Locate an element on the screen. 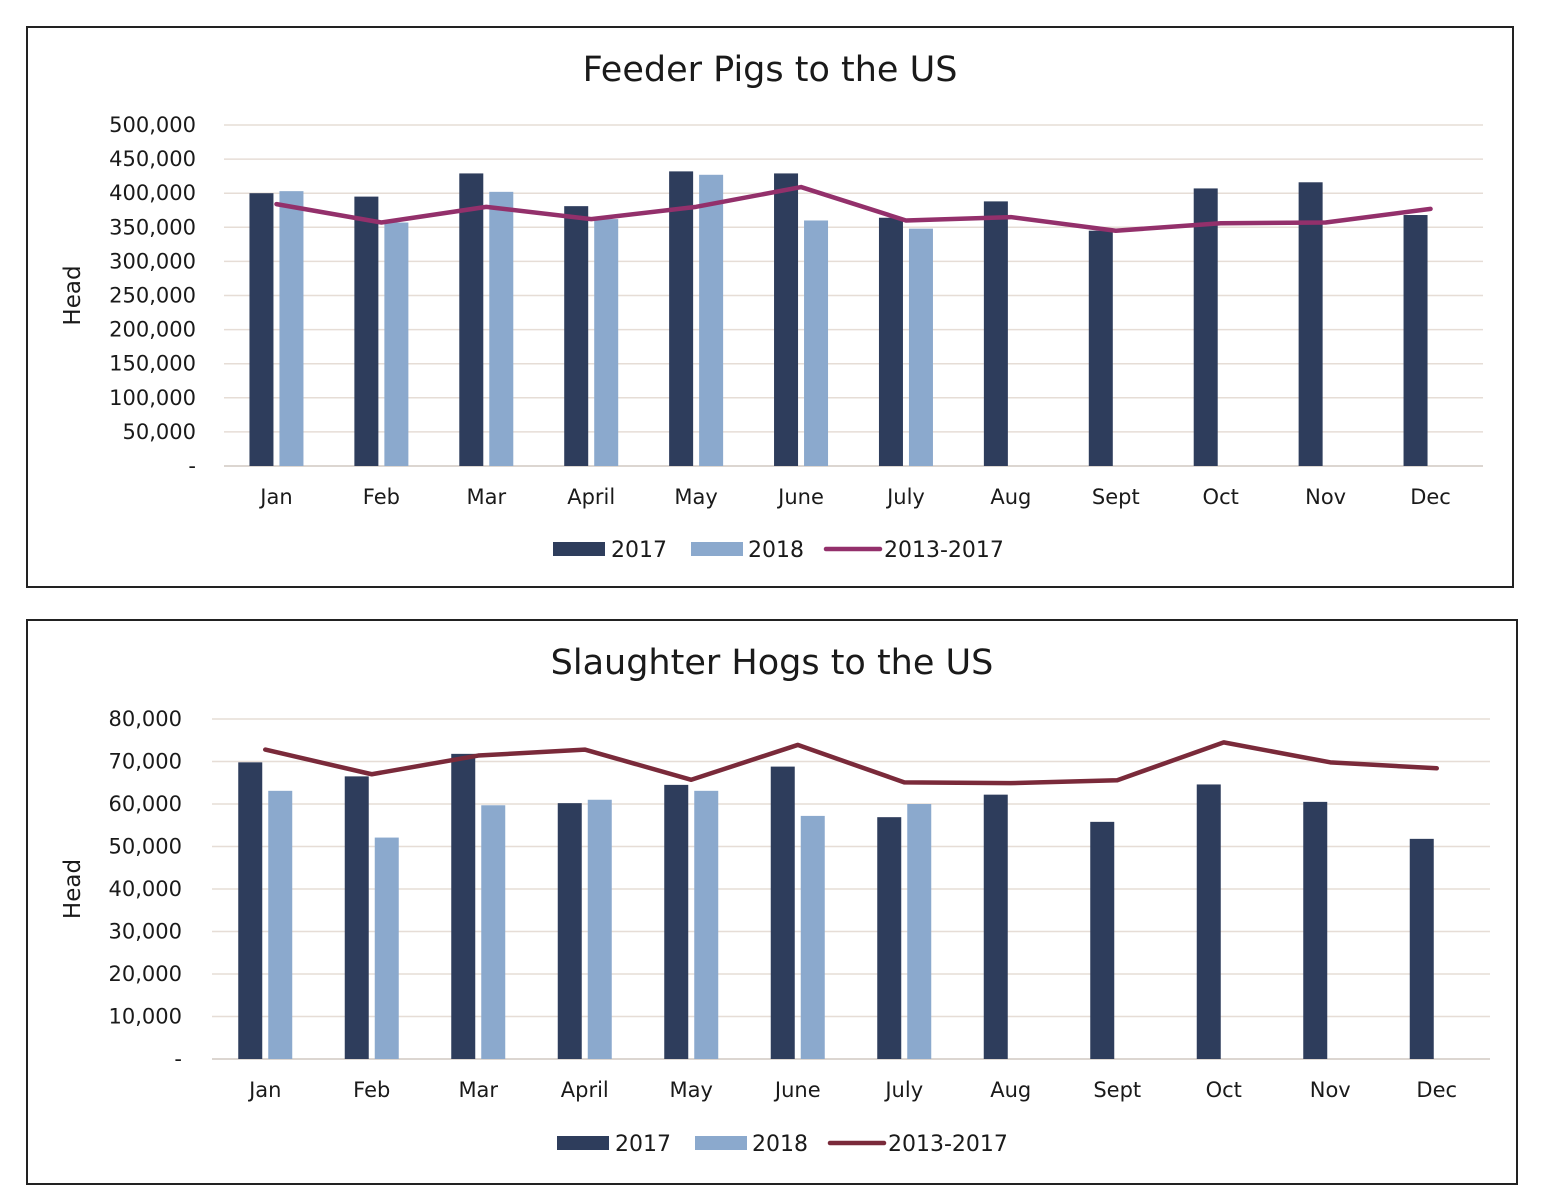 This screenshot has width=1541, height=1200. y-tick-label: 30,000 is located at coordinates (145, 932).